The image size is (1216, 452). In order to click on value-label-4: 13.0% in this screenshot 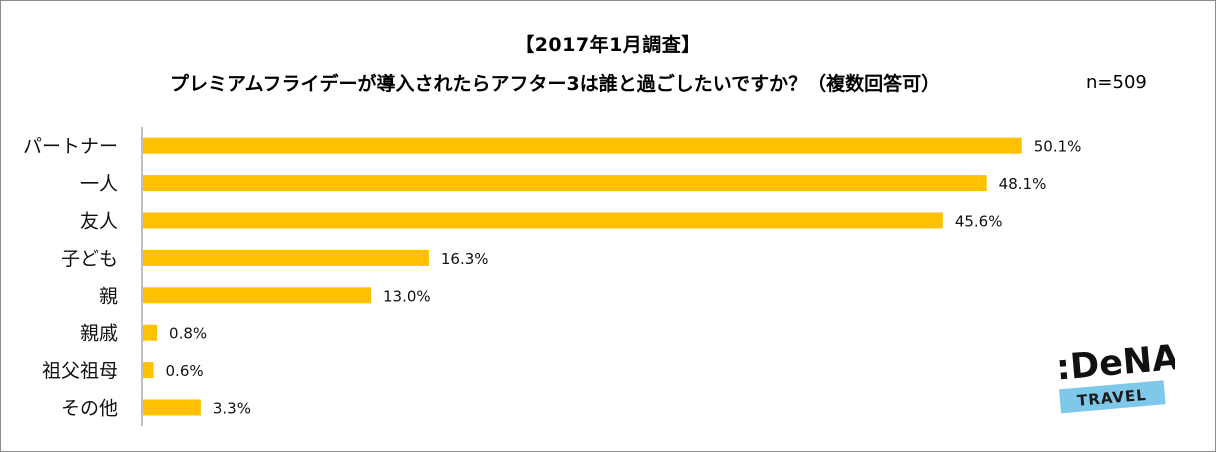, I will do `click(407, 296)`.